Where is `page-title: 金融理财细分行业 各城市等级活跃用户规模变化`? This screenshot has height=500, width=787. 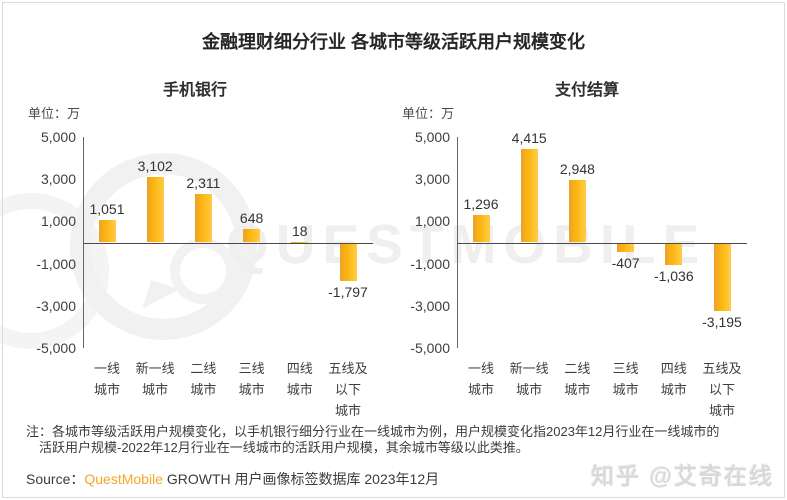 page-title: 金融理财细分行业 各城市等级活跃用户规模变化 is located at coordinates (393, 42).